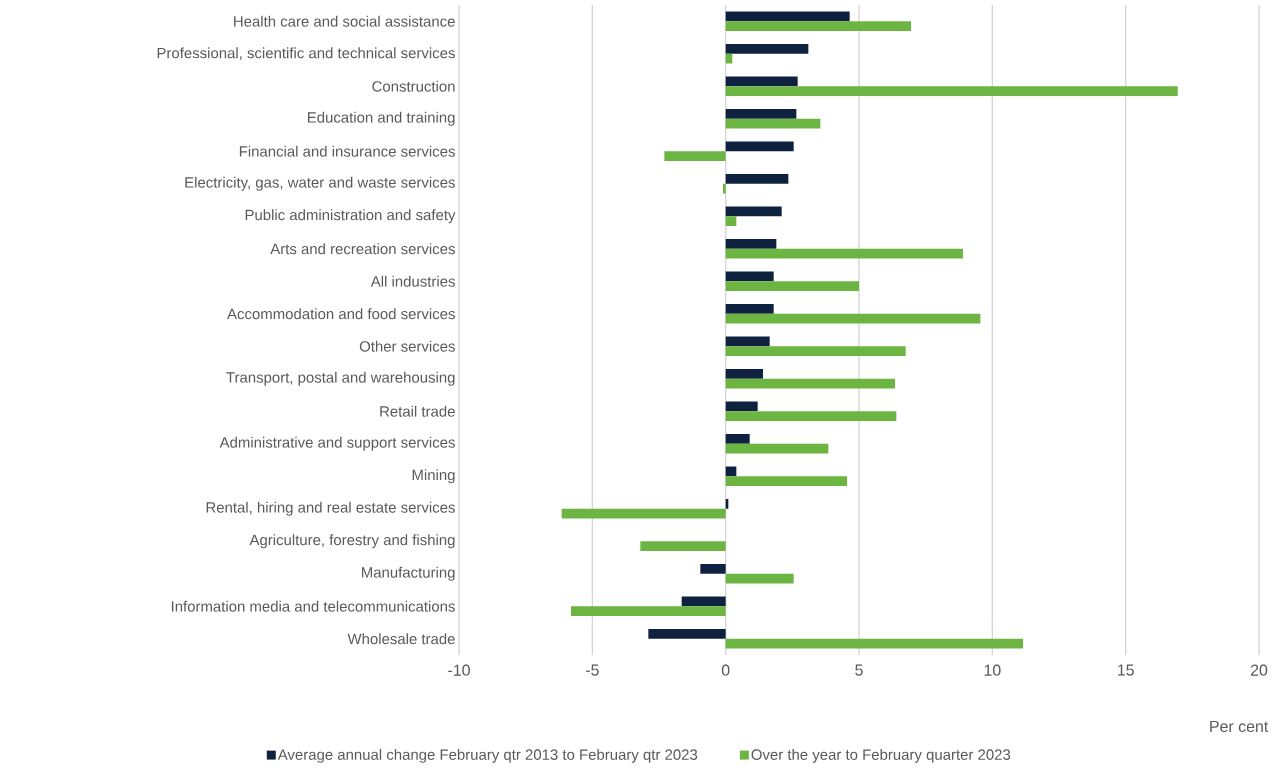 This screenshot has height=771, width=1285. Describe the element at coordinates (381, 118) in the screenshot. I see `y-tick-label: Education and training` at that location.